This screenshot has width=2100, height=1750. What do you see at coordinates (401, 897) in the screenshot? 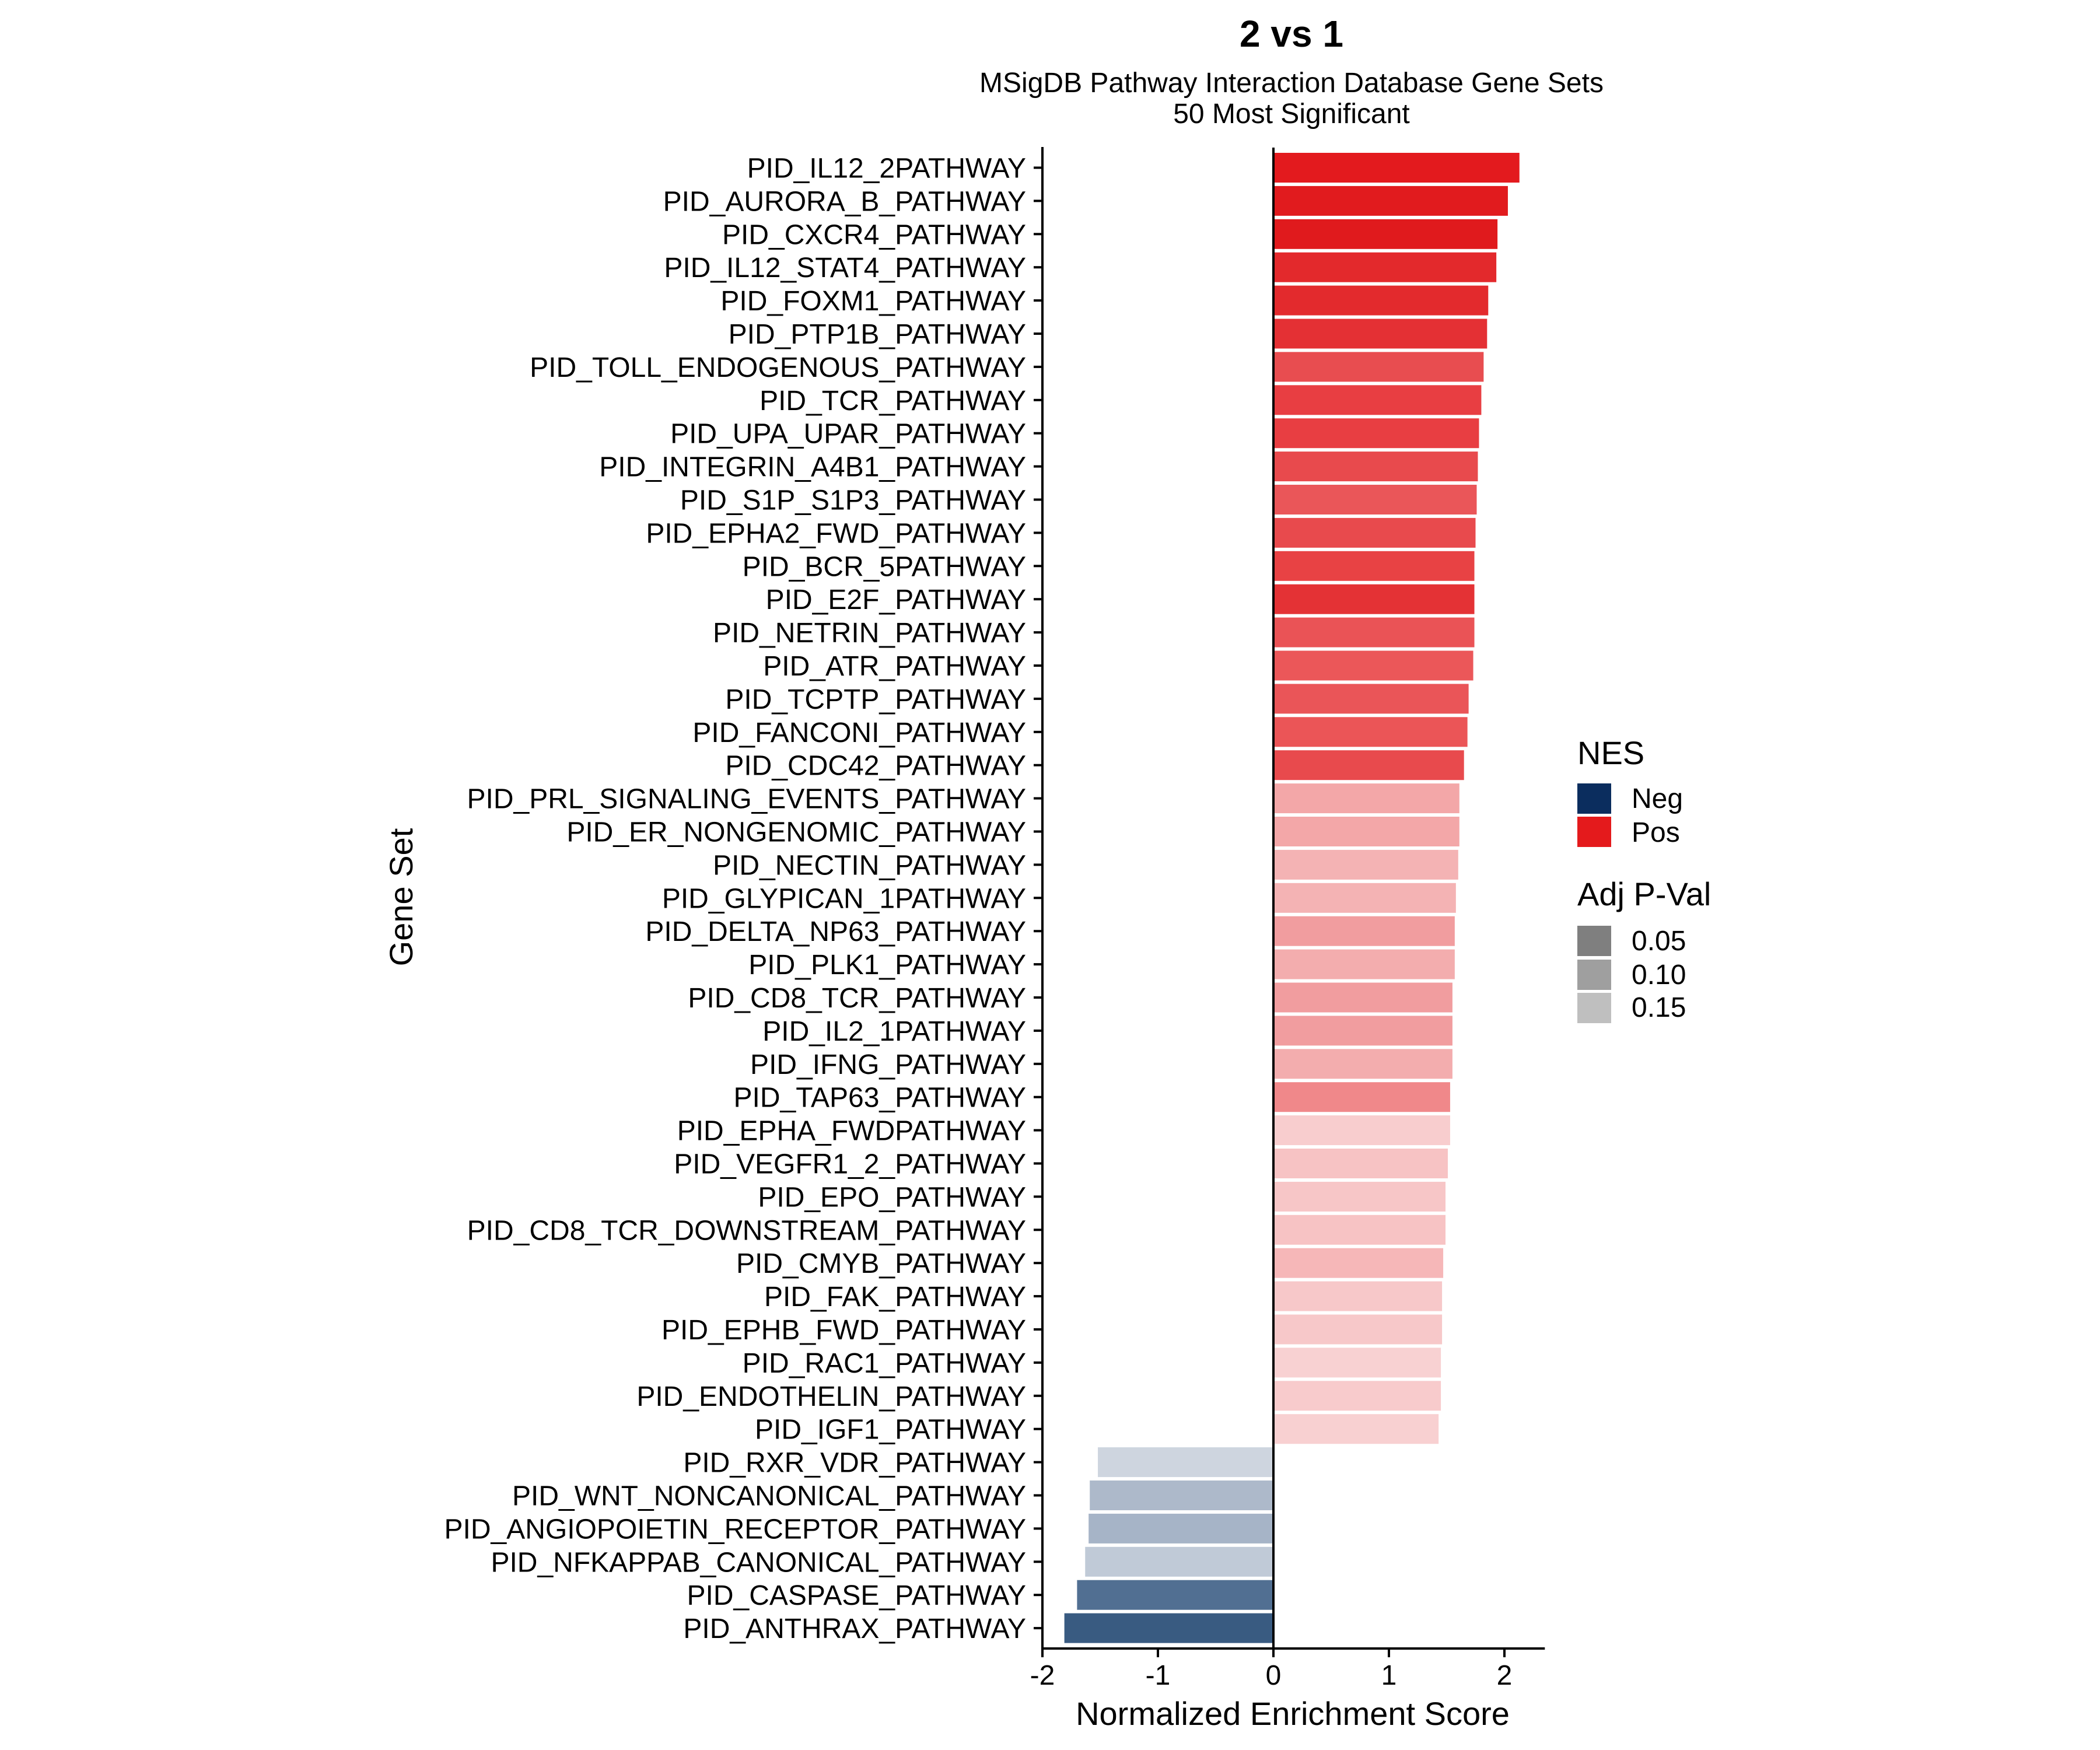
I see `y-axis-title: Gene Set` at bounding box center [401, 897].